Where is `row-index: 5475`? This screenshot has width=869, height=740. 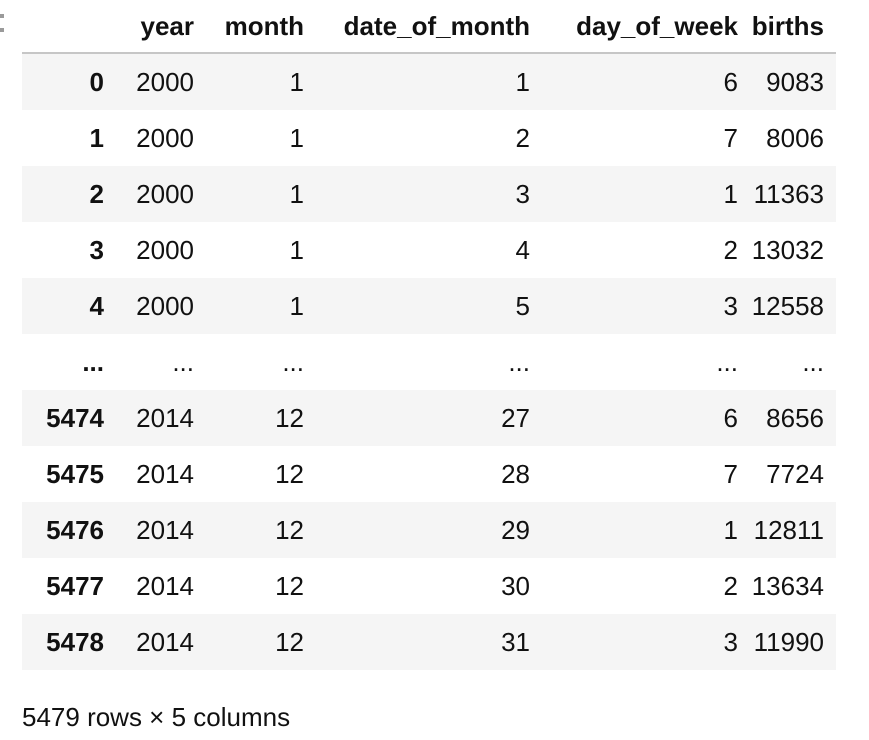 row-index: 5475 is located at coordinates (75, 473).